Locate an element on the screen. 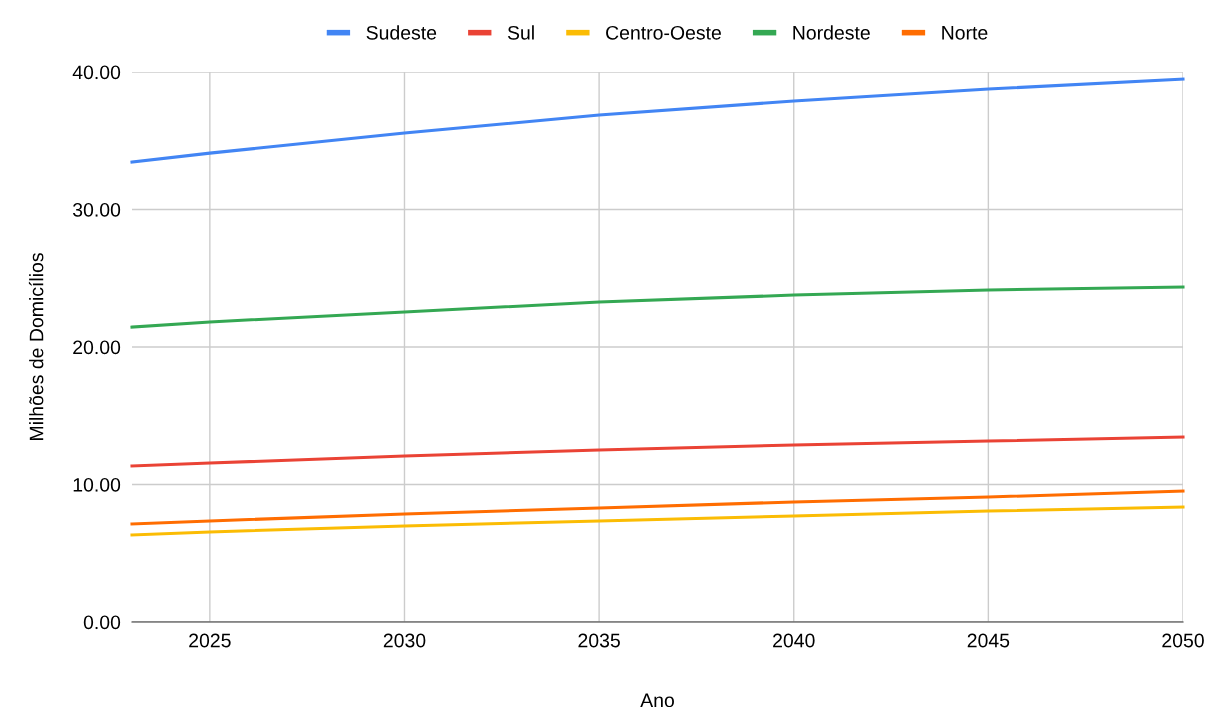 This screenshot has height=707, width=1209. legend-label: Centro-Oeste is located at coordinates (663, 32).